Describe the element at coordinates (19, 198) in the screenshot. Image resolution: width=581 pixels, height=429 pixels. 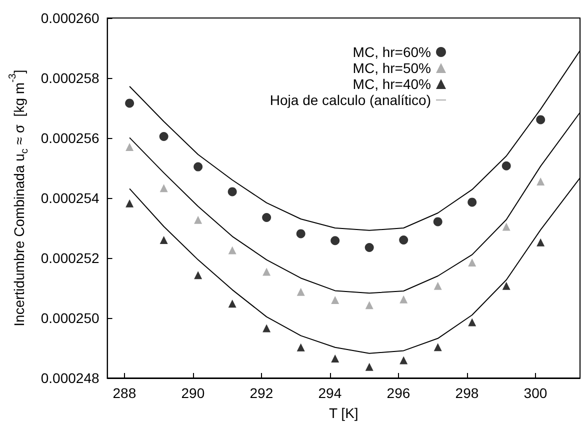
I see `y-axis-title: Incertidumbre Combinada uc ≈ σ [kg m-3]` at that location.